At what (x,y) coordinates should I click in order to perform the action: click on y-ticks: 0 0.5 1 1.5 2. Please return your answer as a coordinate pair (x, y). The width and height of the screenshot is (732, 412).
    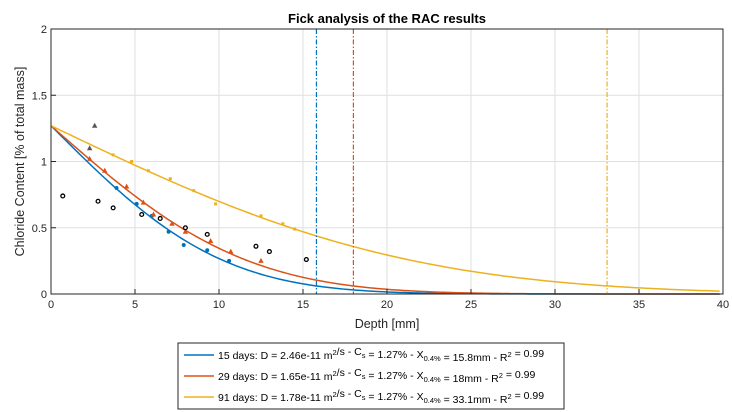
    Looking at the image, I should click on (44, 162).